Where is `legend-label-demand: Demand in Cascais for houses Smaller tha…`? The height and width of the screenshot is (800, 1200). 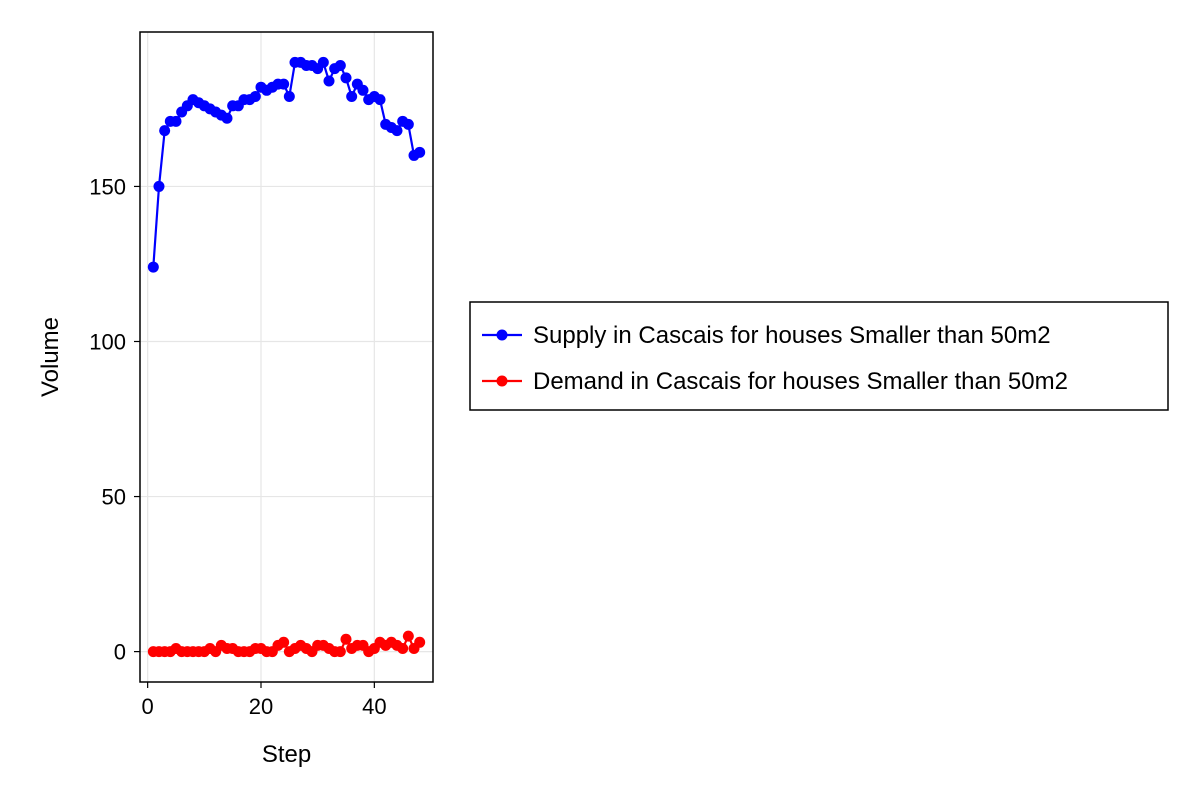
legend-label-demand: Demand in Cascais for houses Smaller tha… is located at coordinates (800, 381).